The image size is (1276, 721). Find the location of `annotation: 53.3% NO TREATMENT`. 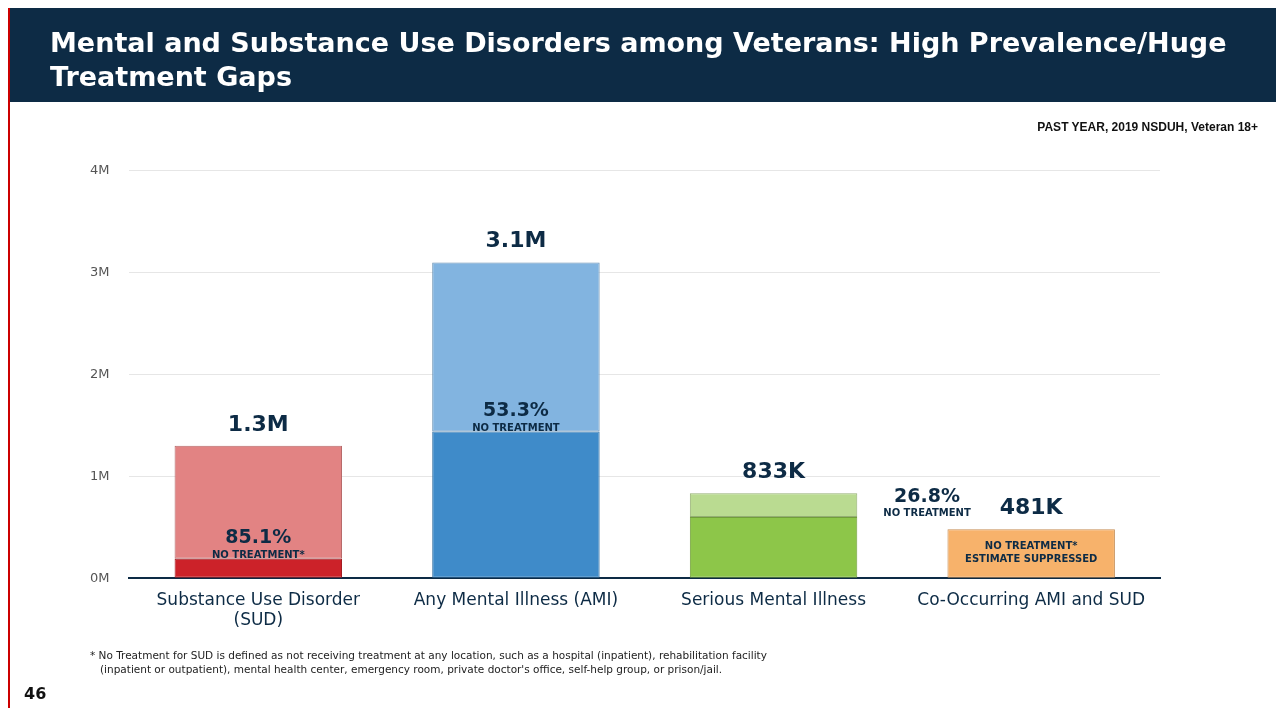

annotation: 53.3% NO TREATMENT is located at coordinates (516, 415).